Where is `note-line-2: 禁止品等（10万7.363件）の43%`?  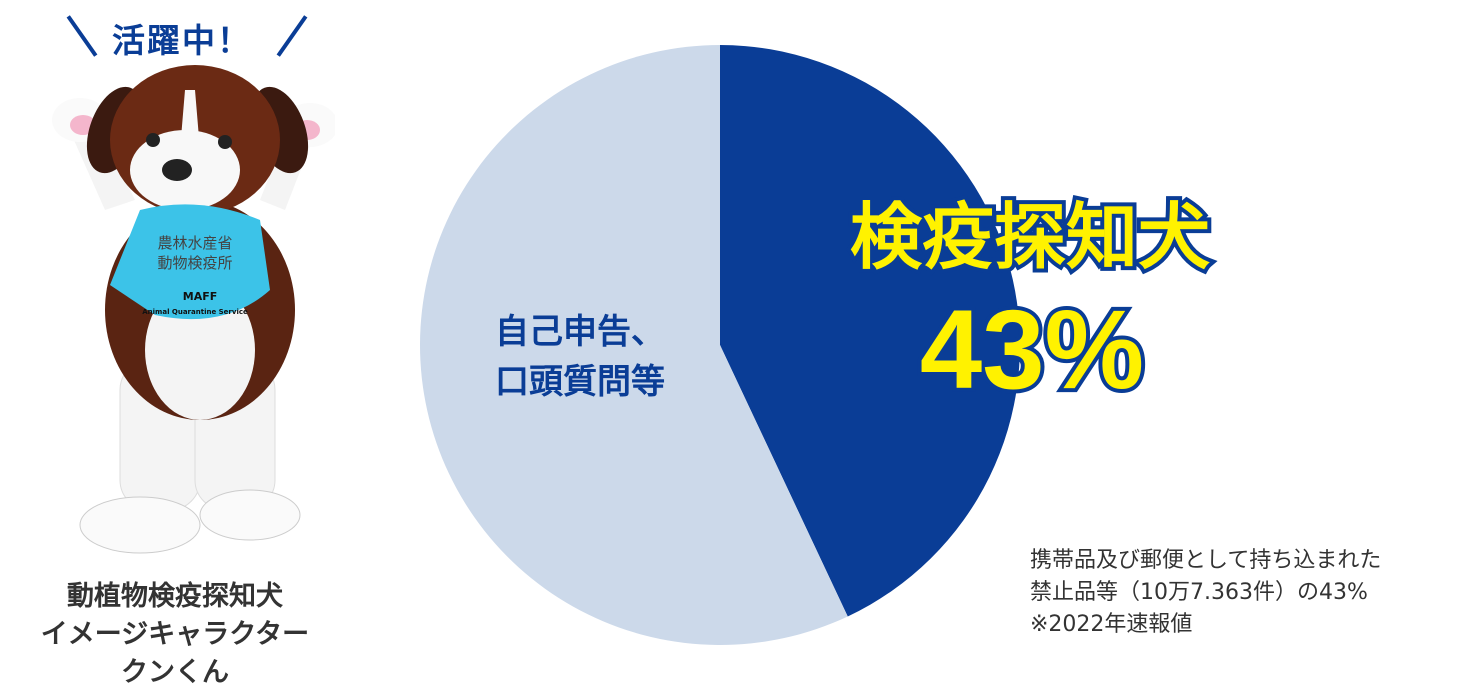 note-line-2: 禁止品等（10万7.363件）の43% is located at coordinates (1199, 592).